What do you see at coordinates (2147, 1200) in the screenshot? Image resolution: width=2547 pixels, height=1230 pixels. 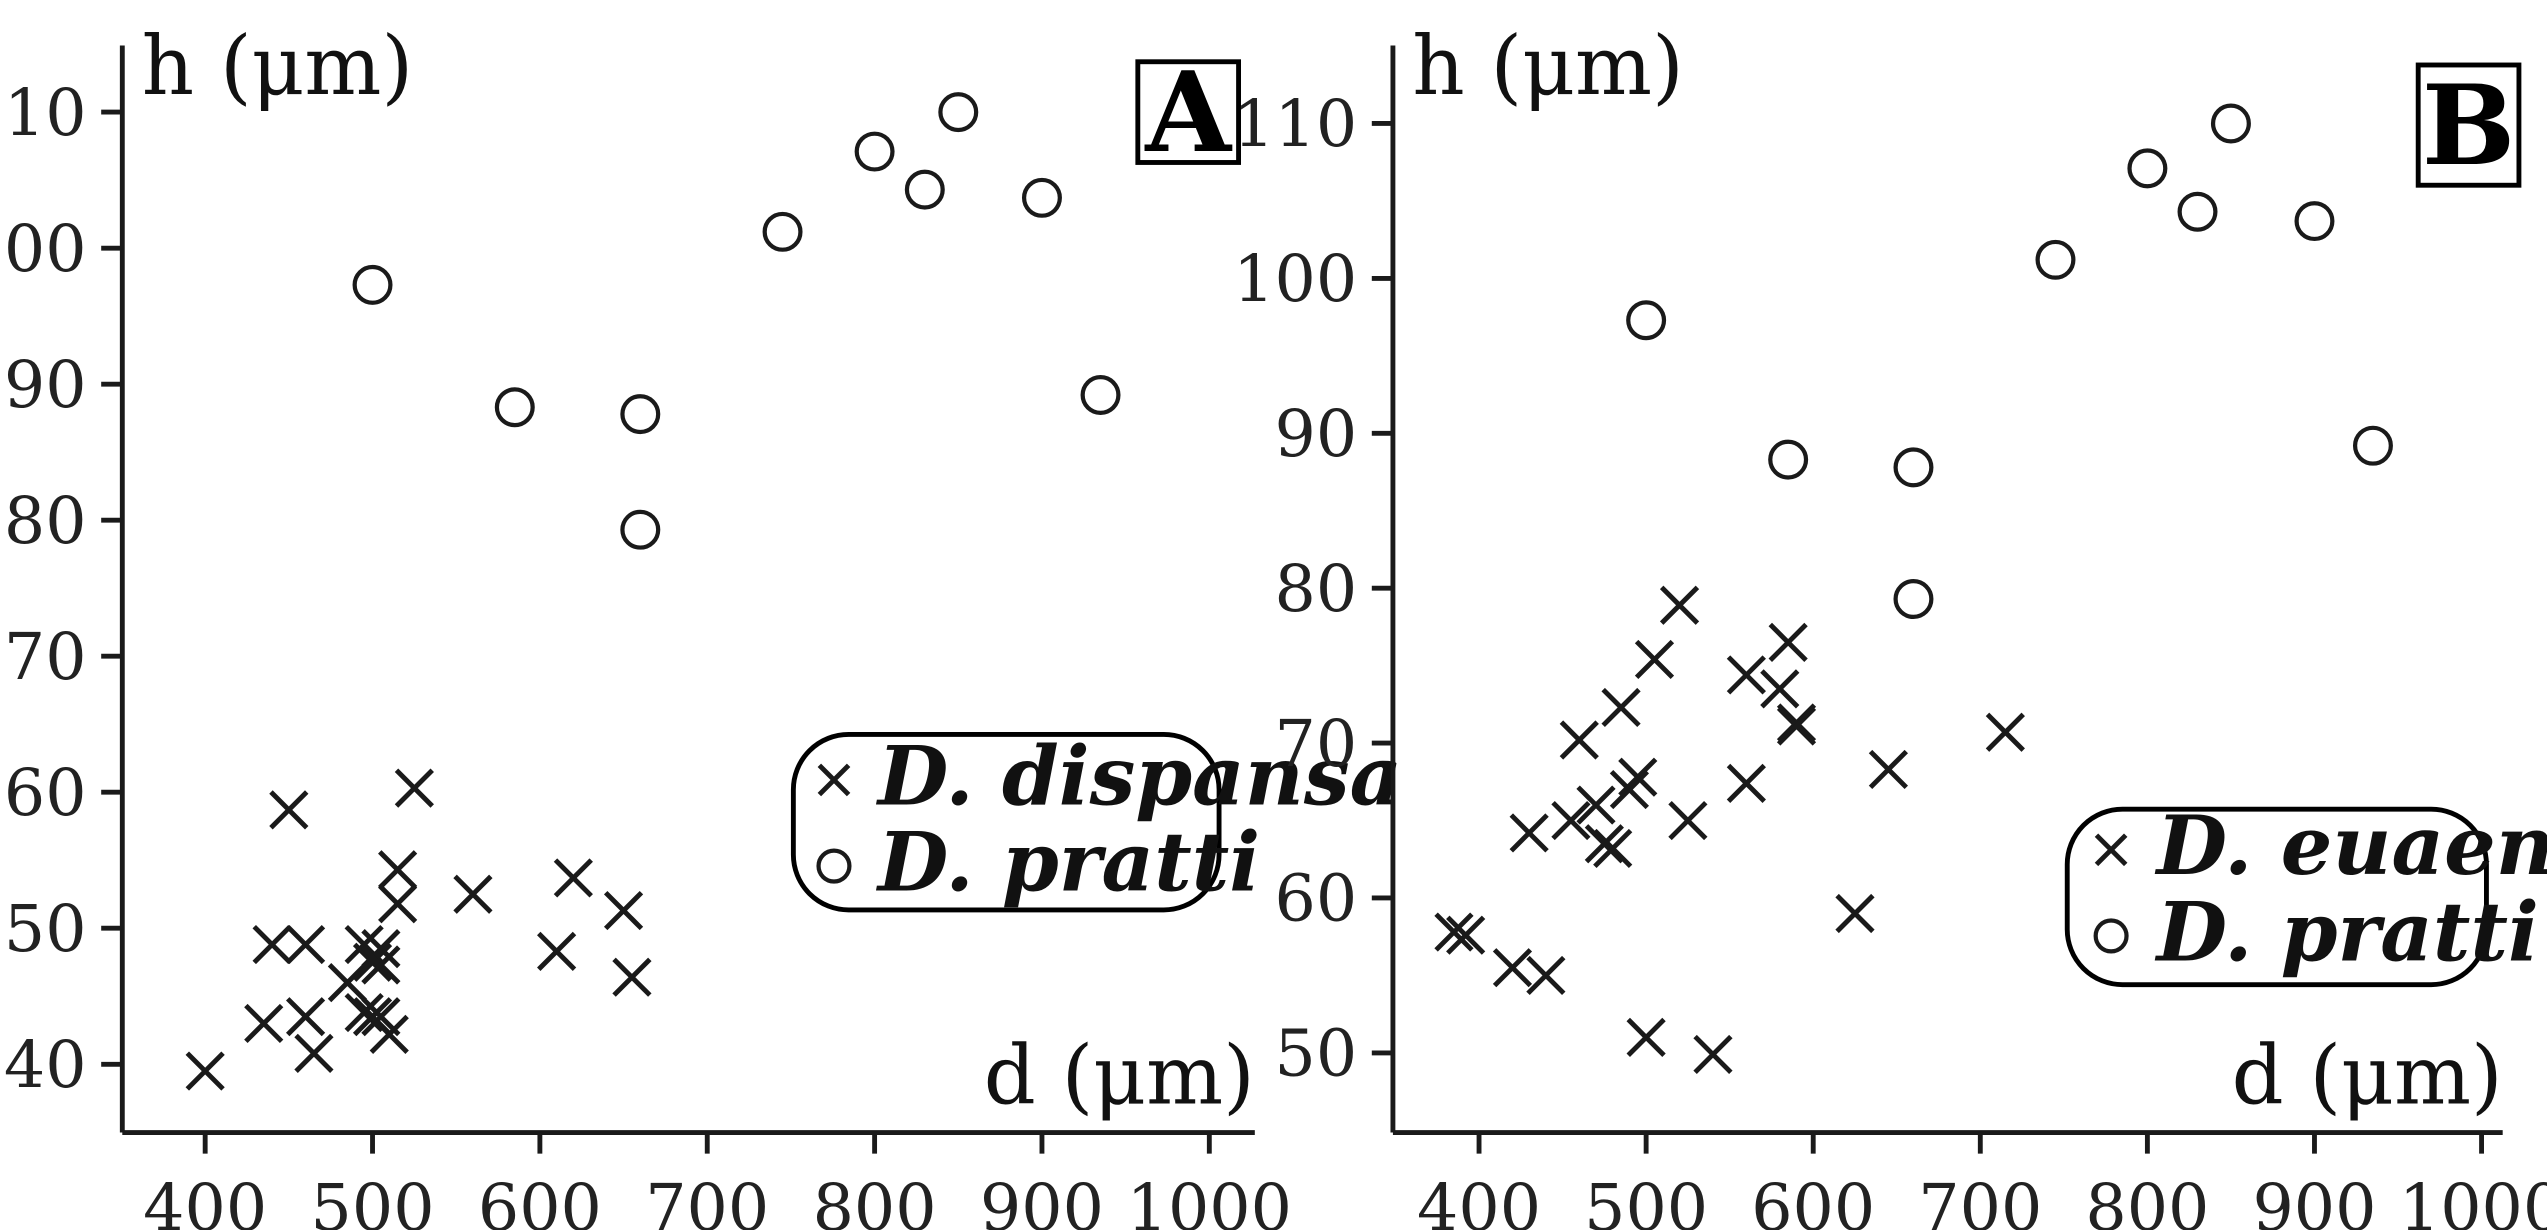 I see `x-tick-label: 800` at bounding box center [2147, 1200].